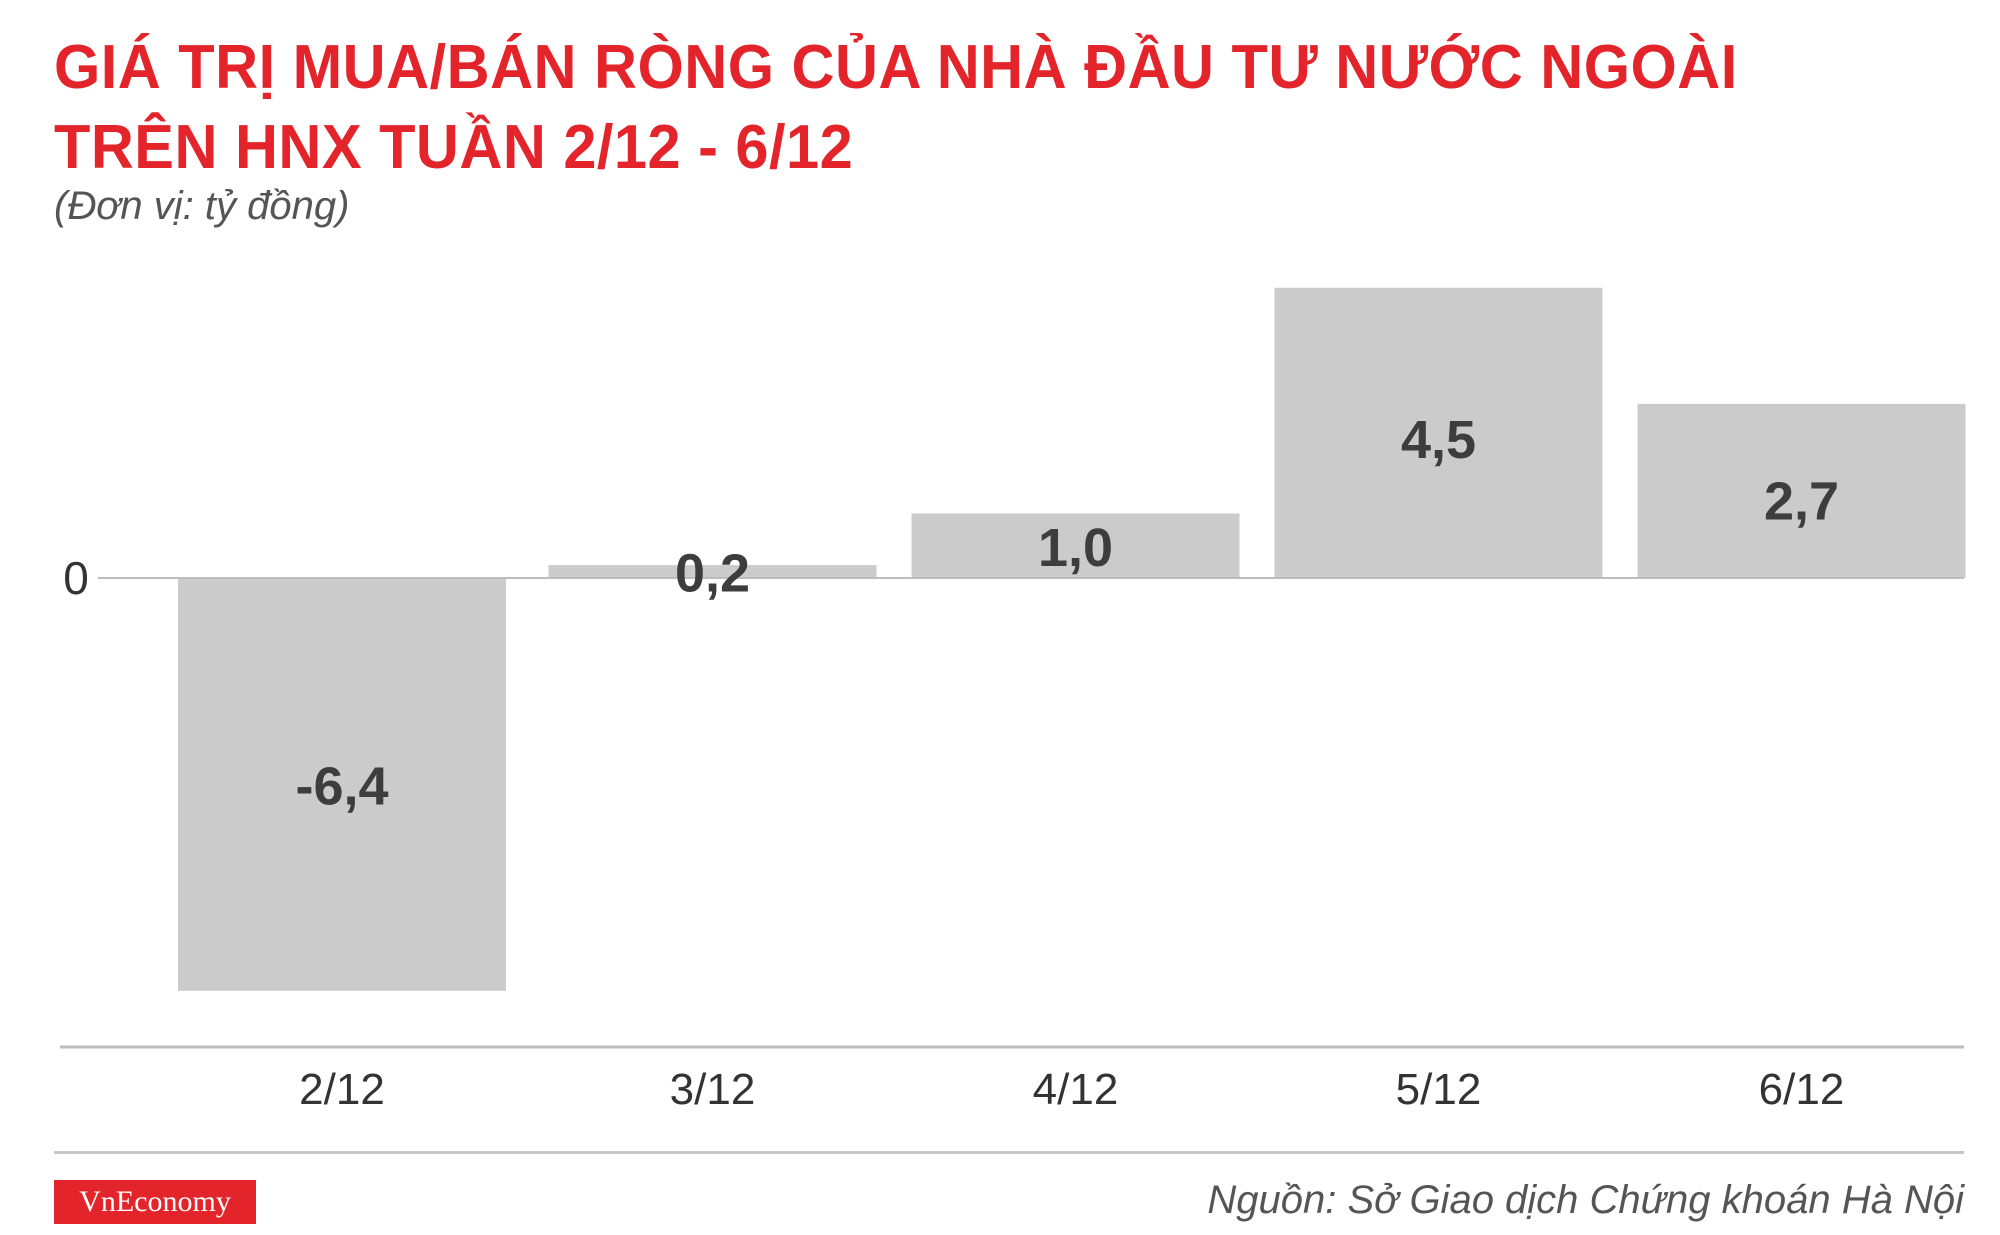 The height and width of the screenshot is (1235, 2000). I want to click on footer-divider, so click(1009, 1152).